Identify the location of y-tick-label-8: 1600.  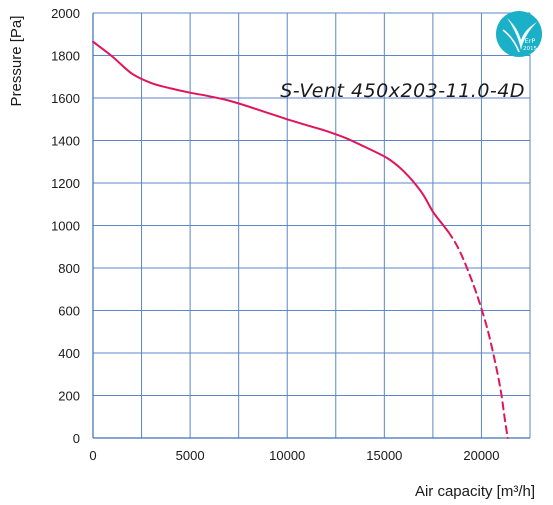
(65, 98).